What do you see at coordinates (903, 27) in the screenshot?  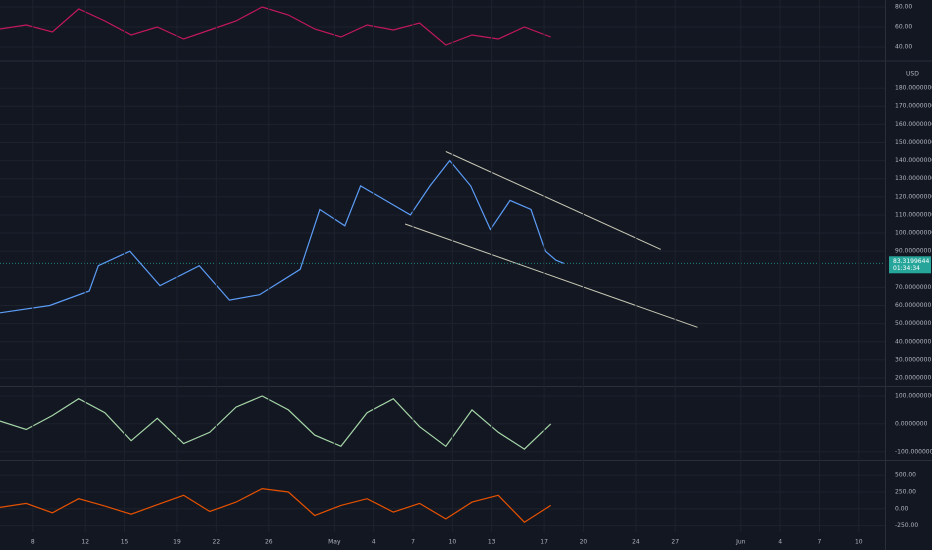 I see `y-tick-label: 60.00` at bounding box center [903, 27].